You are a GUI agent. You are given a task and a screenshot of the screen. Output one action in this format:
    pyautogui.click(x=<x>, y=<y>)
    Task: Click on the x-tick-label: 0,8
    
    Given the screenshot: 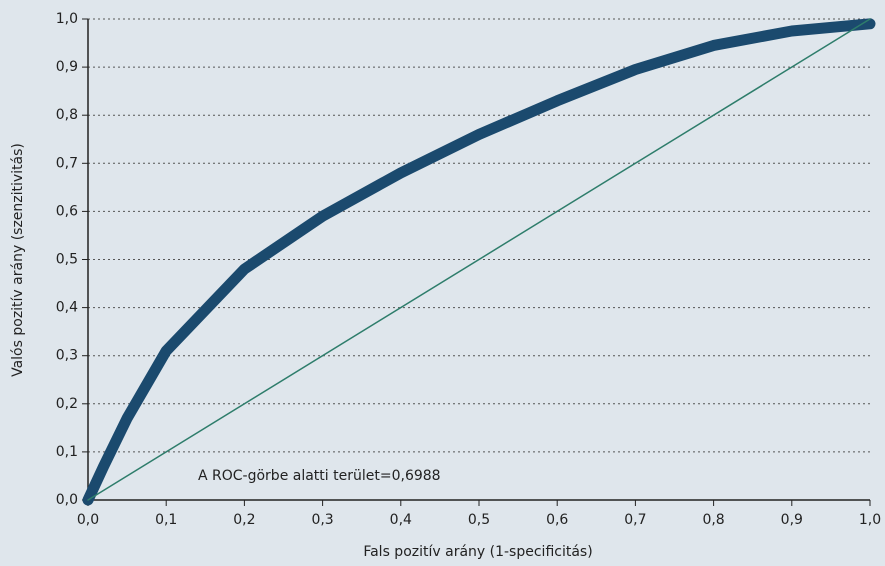 What is the action you would take?
    pyautogui.click(x=713, y=520)
    